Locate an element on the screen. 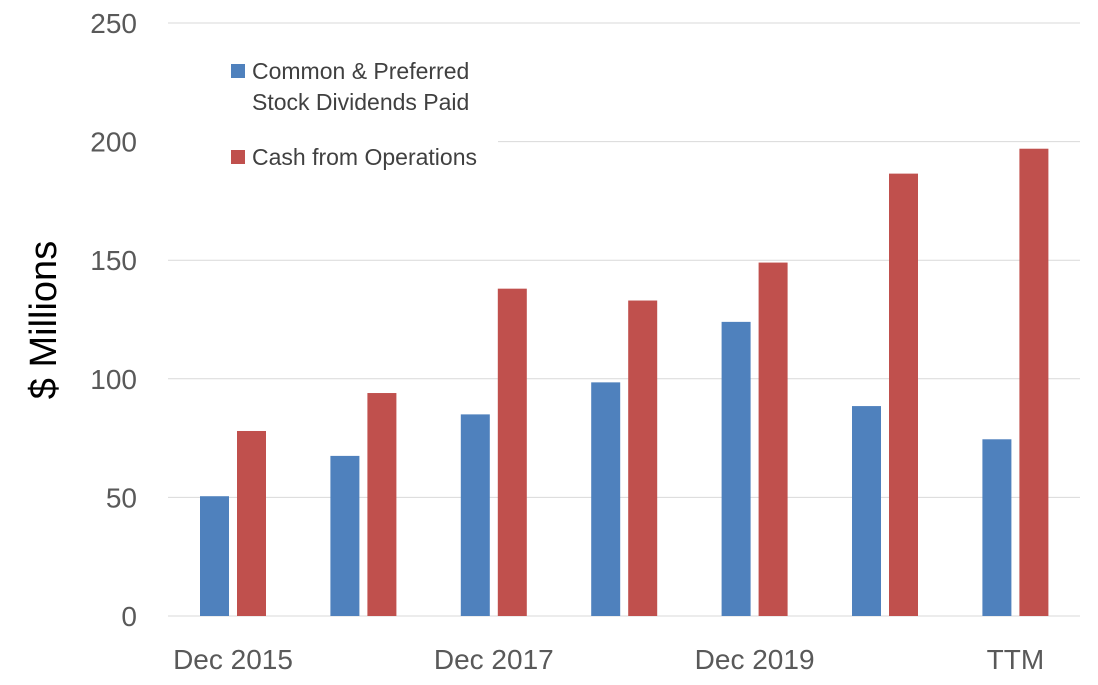 This screenshot has width=1098, height=685. y-tick-label: 200 is located at coordinates (113, 142).